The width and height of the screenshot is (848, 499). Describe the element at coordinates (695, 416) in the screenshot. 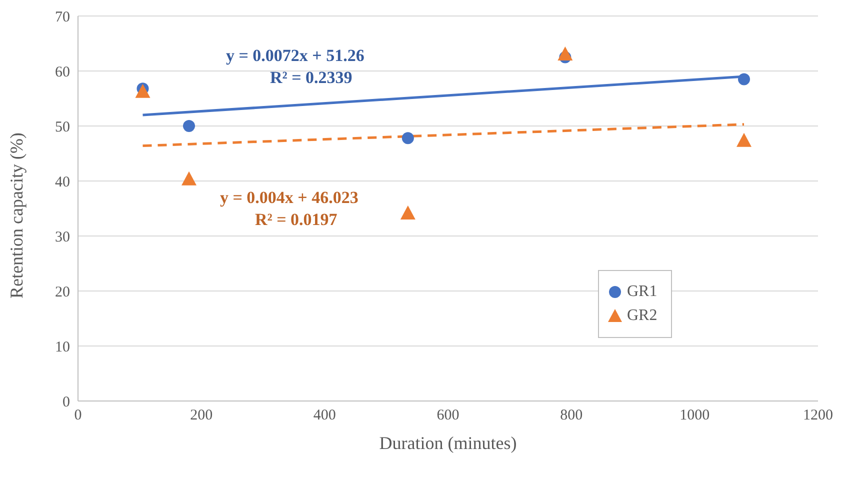

I see `x-tick-label: 1000` at that location.